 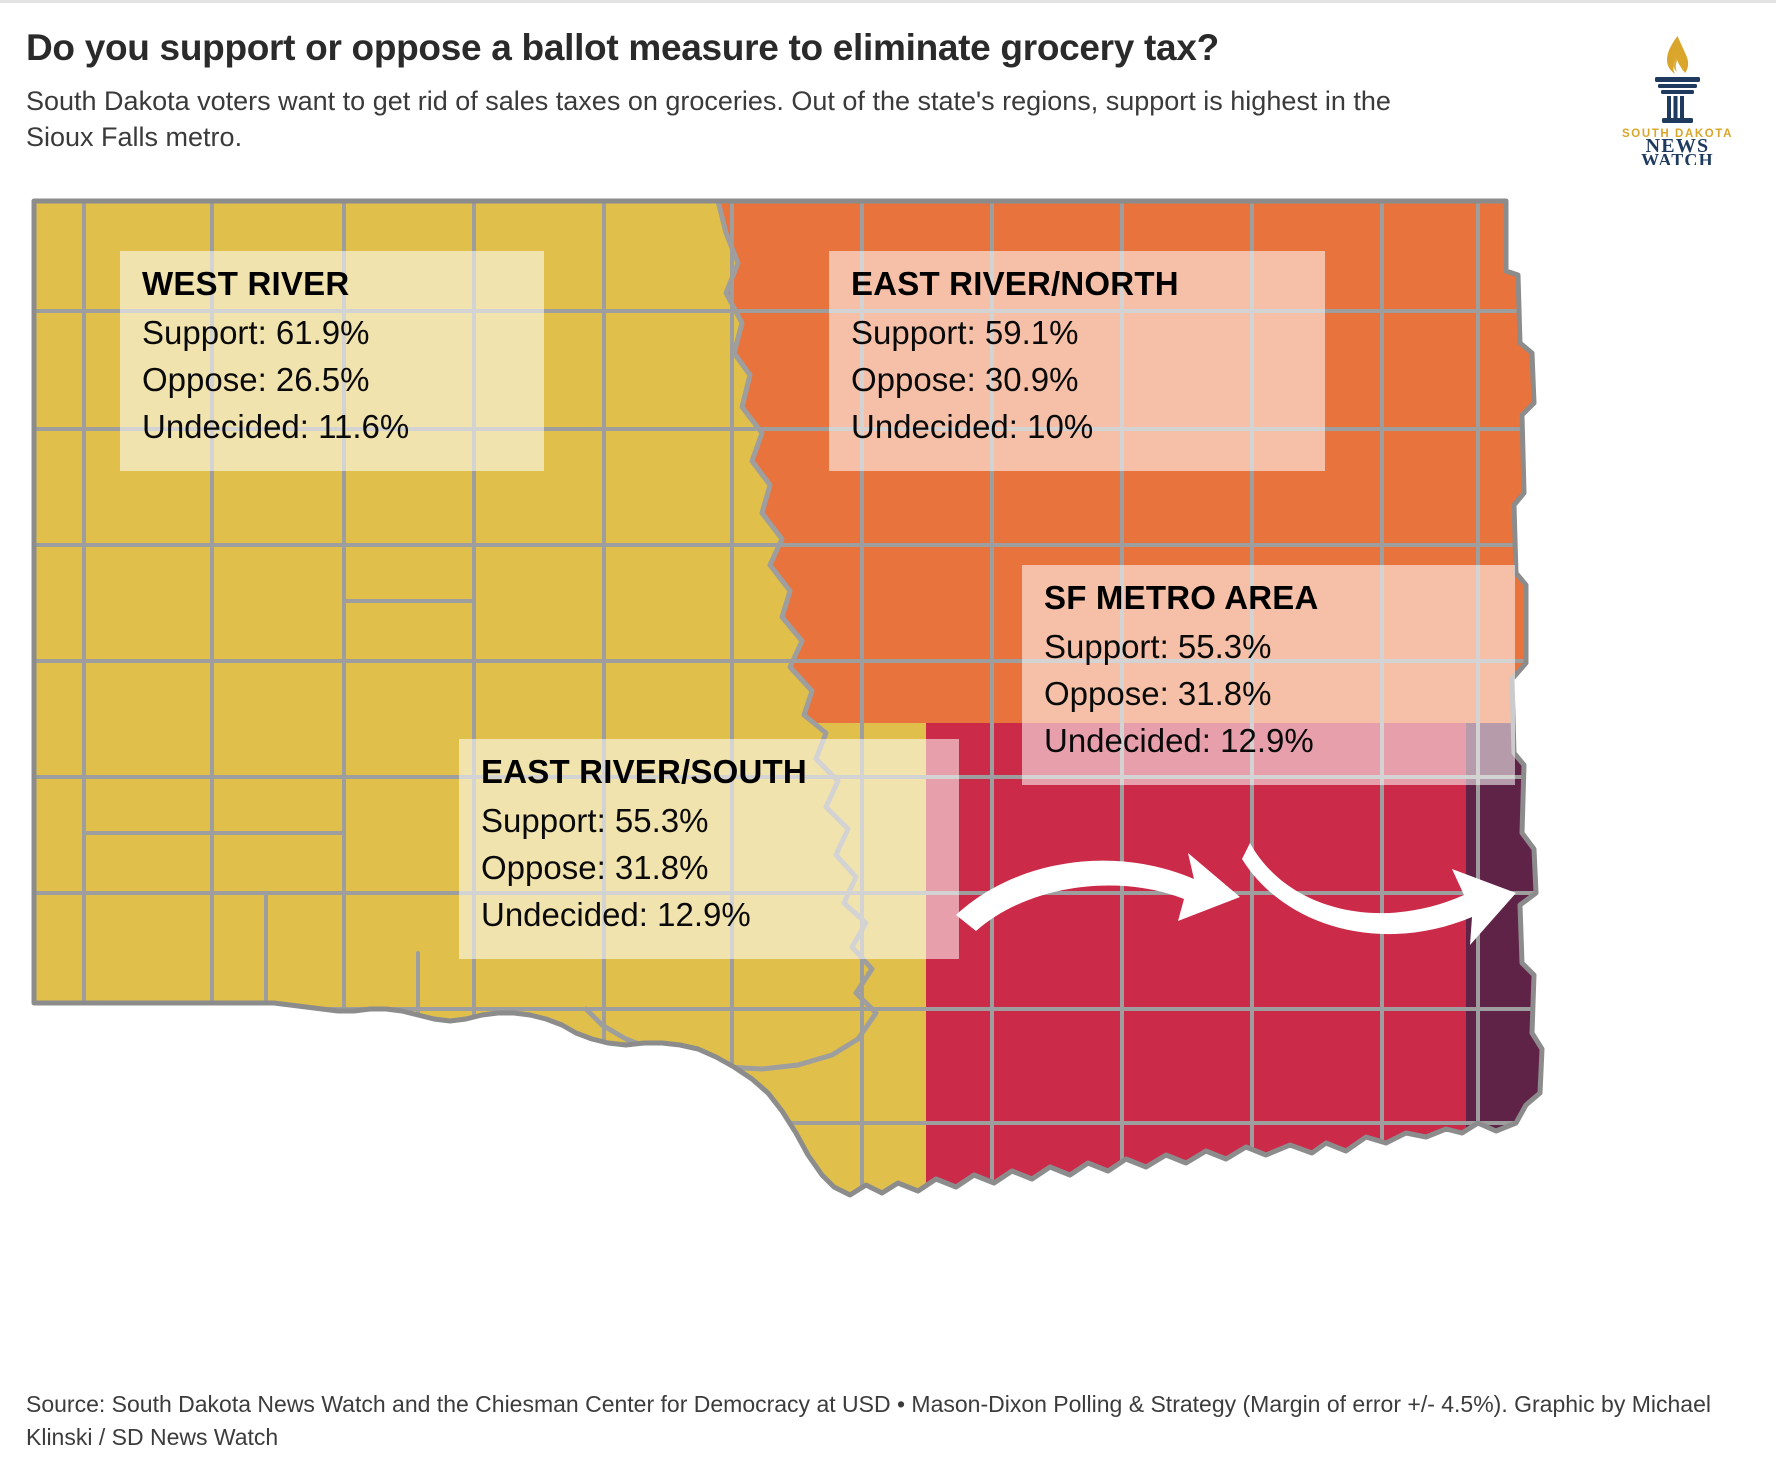 I want to click on logo-top-line: SOUTH DAKOTA, so click(x=1677, y=134).